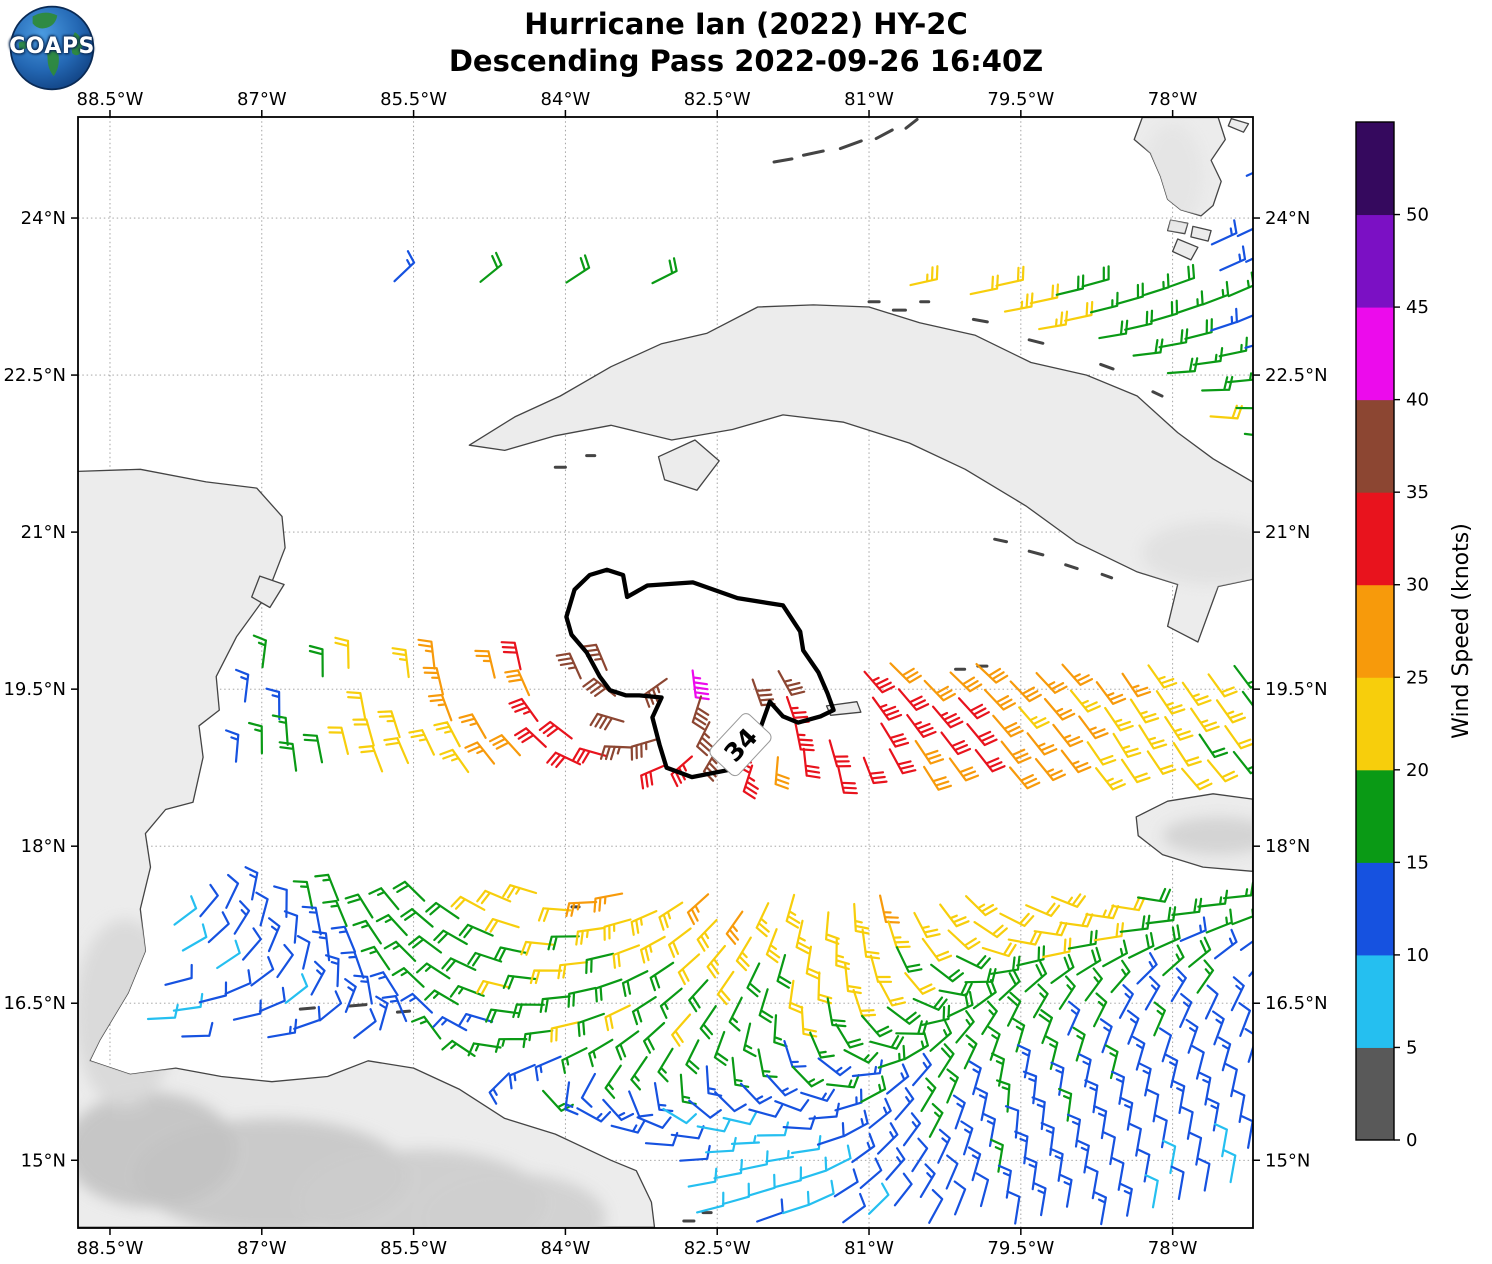 This screenshot has height=1264, width=1492. I want to click on coaps-globe-icon, so click(52, 48).